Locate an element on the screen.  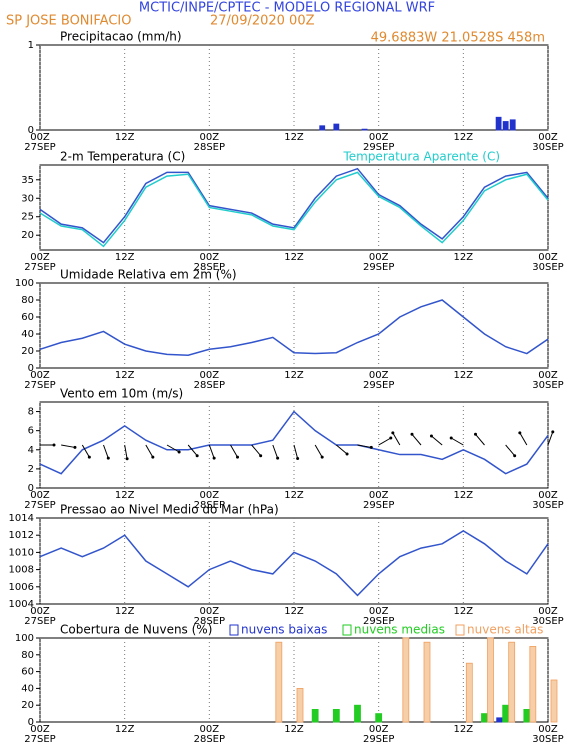
y-tick-label: 1 is located at coordinates (31, 45).